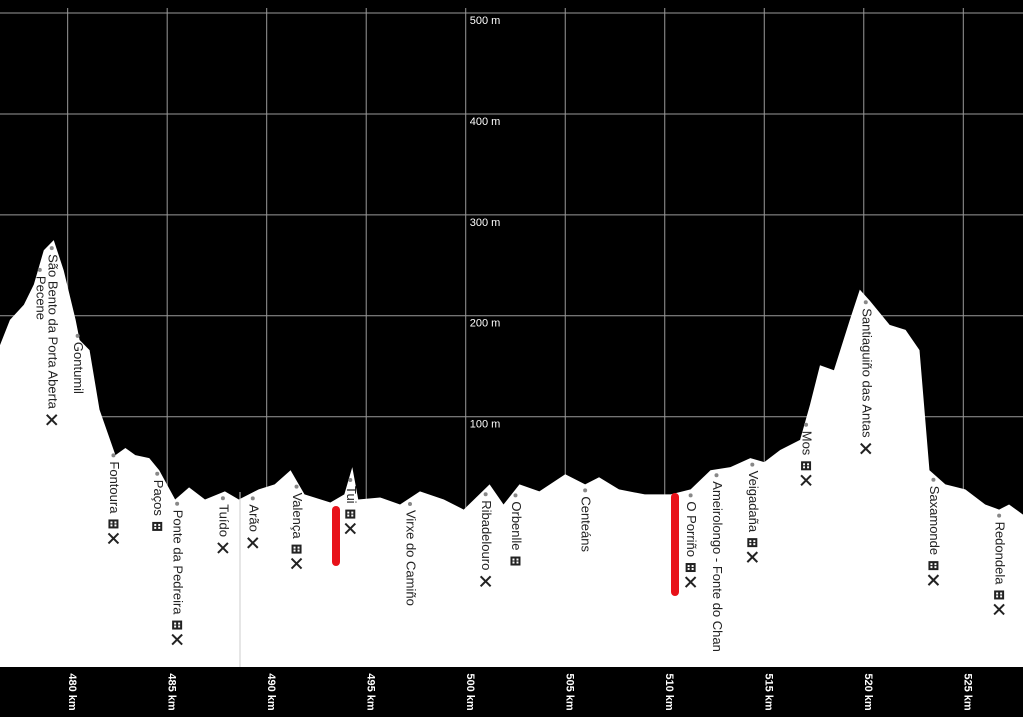 The height and width of the screenshot is (717, 1023). What do you see at coordinates (516, 529) in the screenshot?
I see `waypoint: Orbenlle` at bounding box center [516, 529].